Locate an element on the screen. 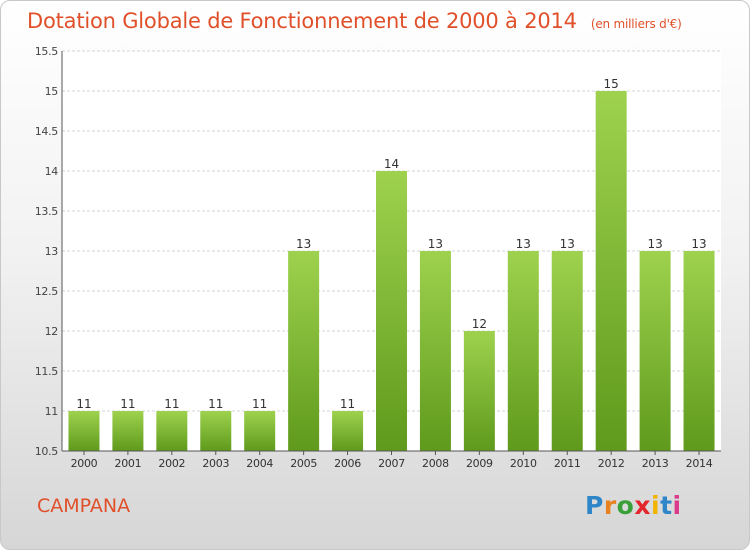 This screenshot has width=750, height=550. proxiti-logo: Proxiti is located at coordinates (633, 505).